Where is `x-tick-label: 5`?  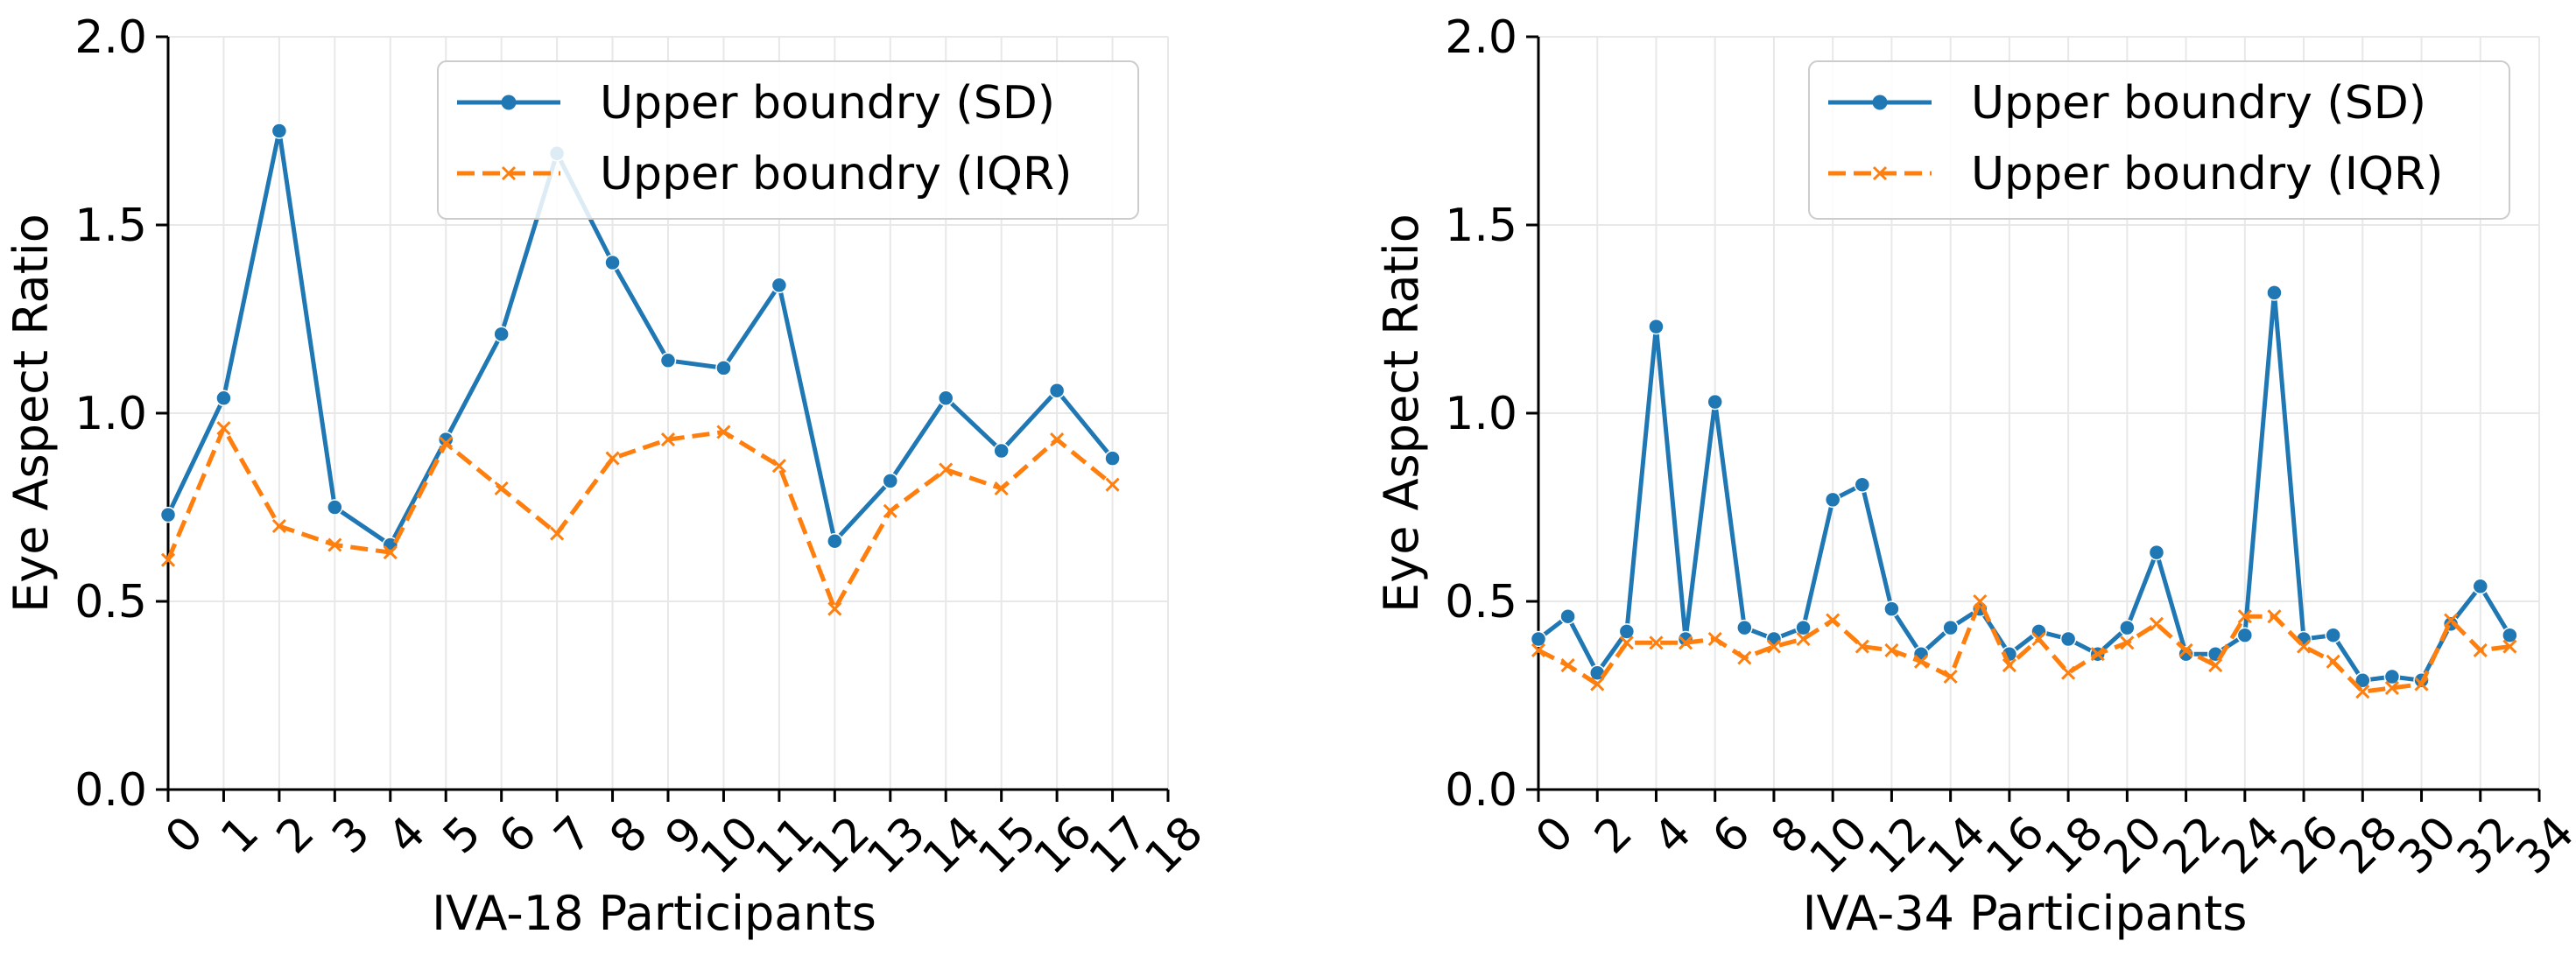
x-tick-label: 5 is located at coordinates (462, 835).